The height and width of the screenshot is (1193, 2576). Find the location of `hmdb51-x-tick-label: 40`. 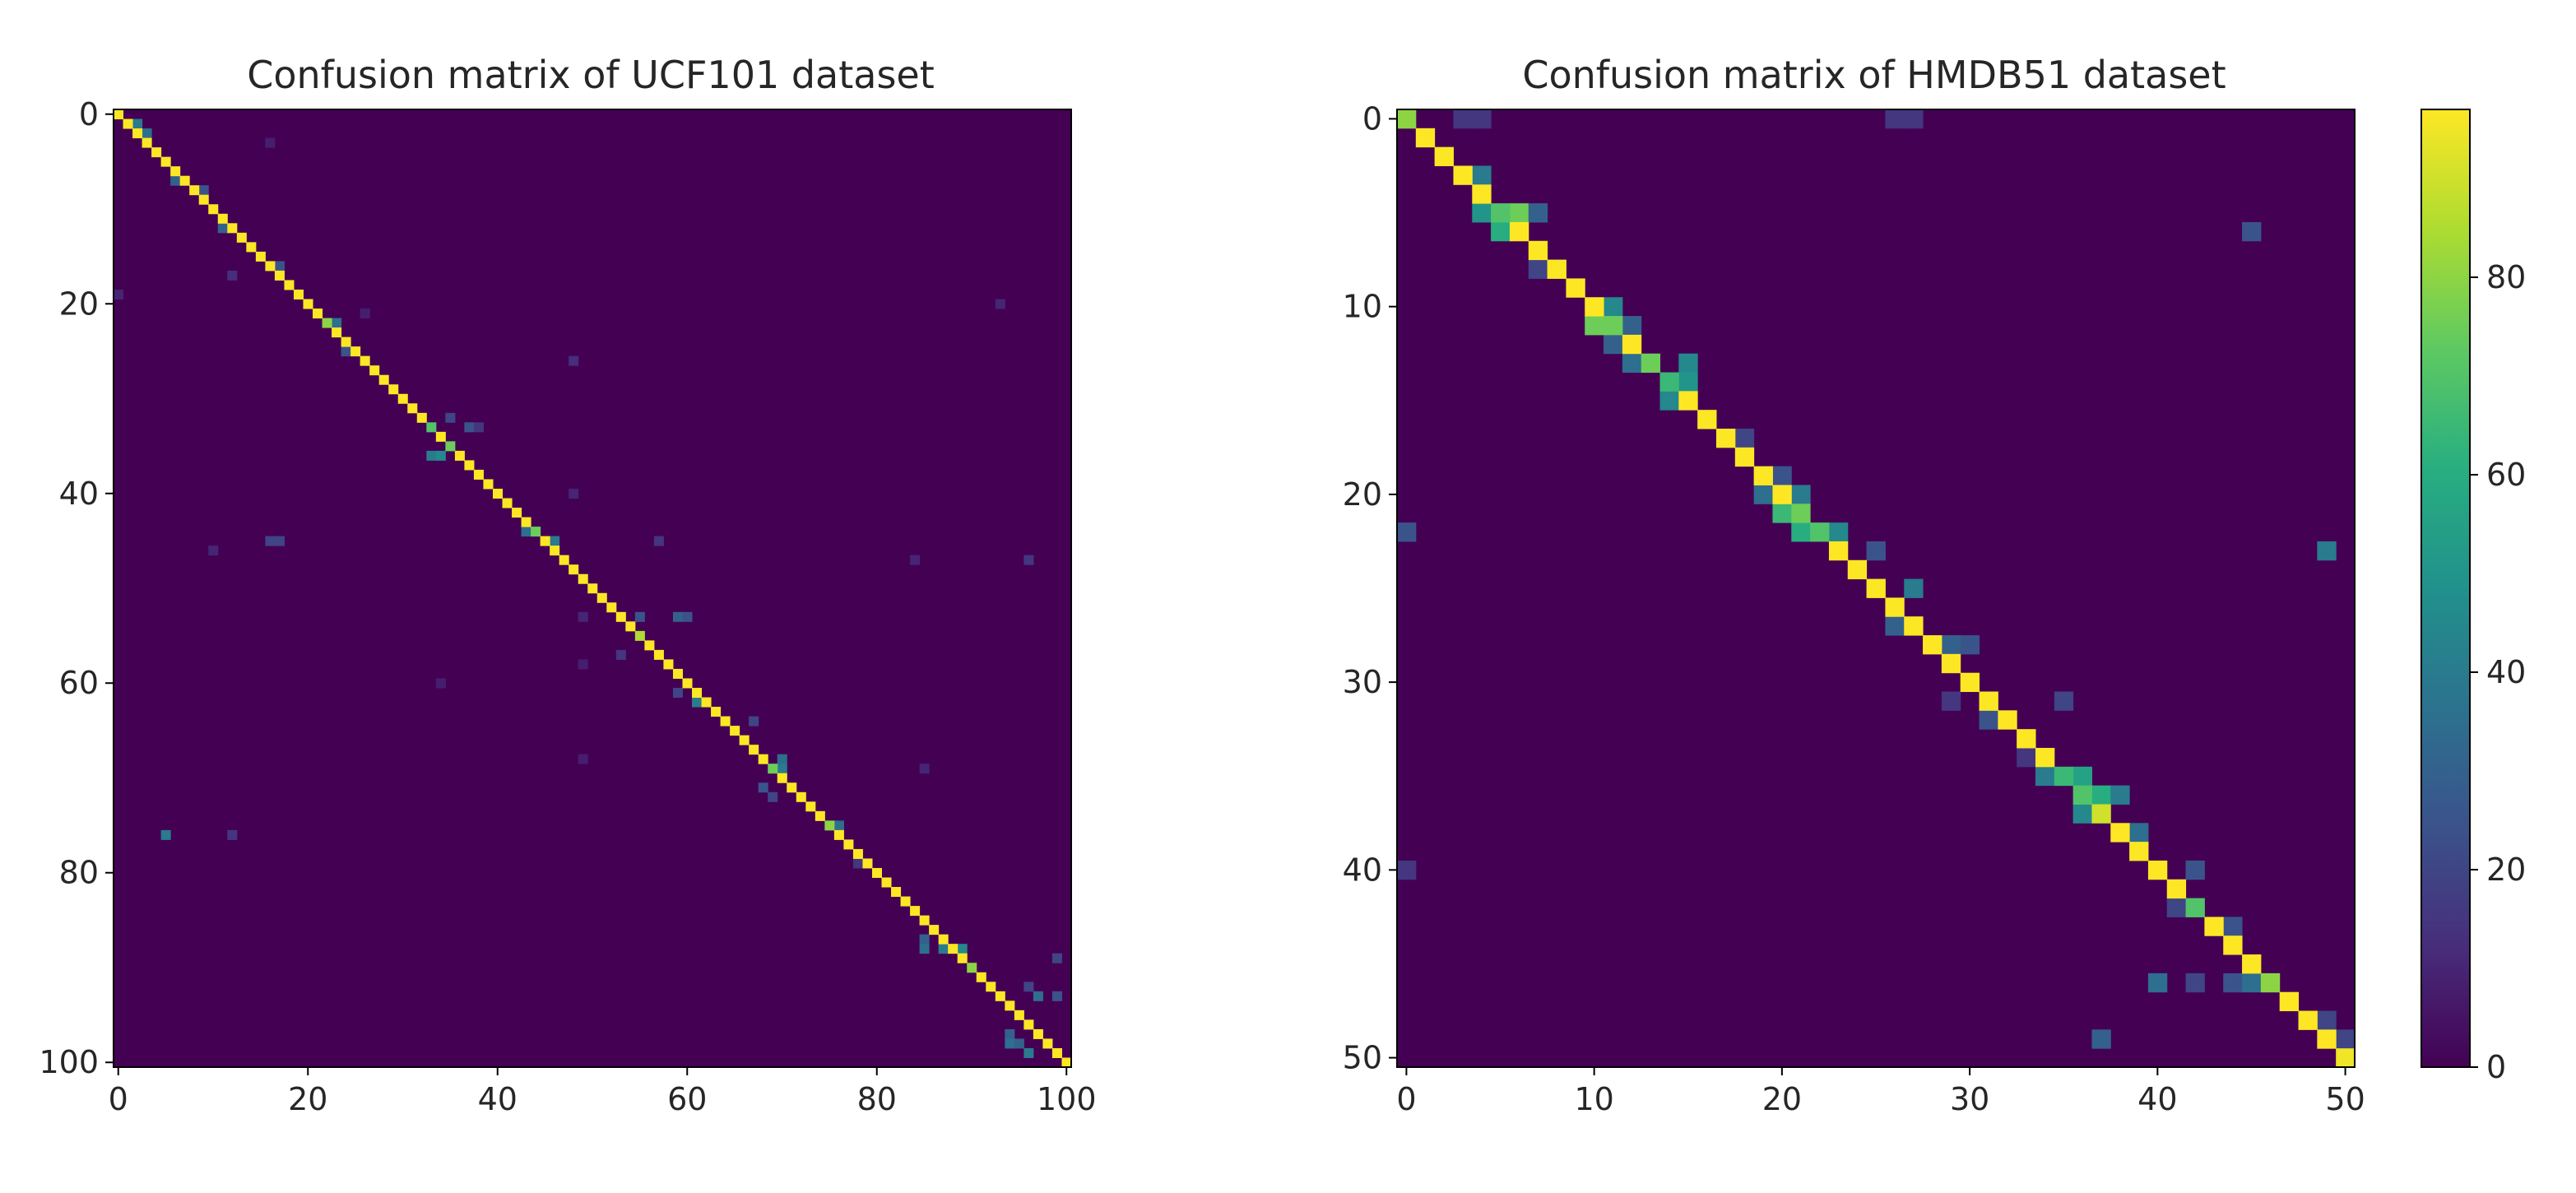

hmdb51-x-tick-label: 40 is located at coordinates (2157, 1099).